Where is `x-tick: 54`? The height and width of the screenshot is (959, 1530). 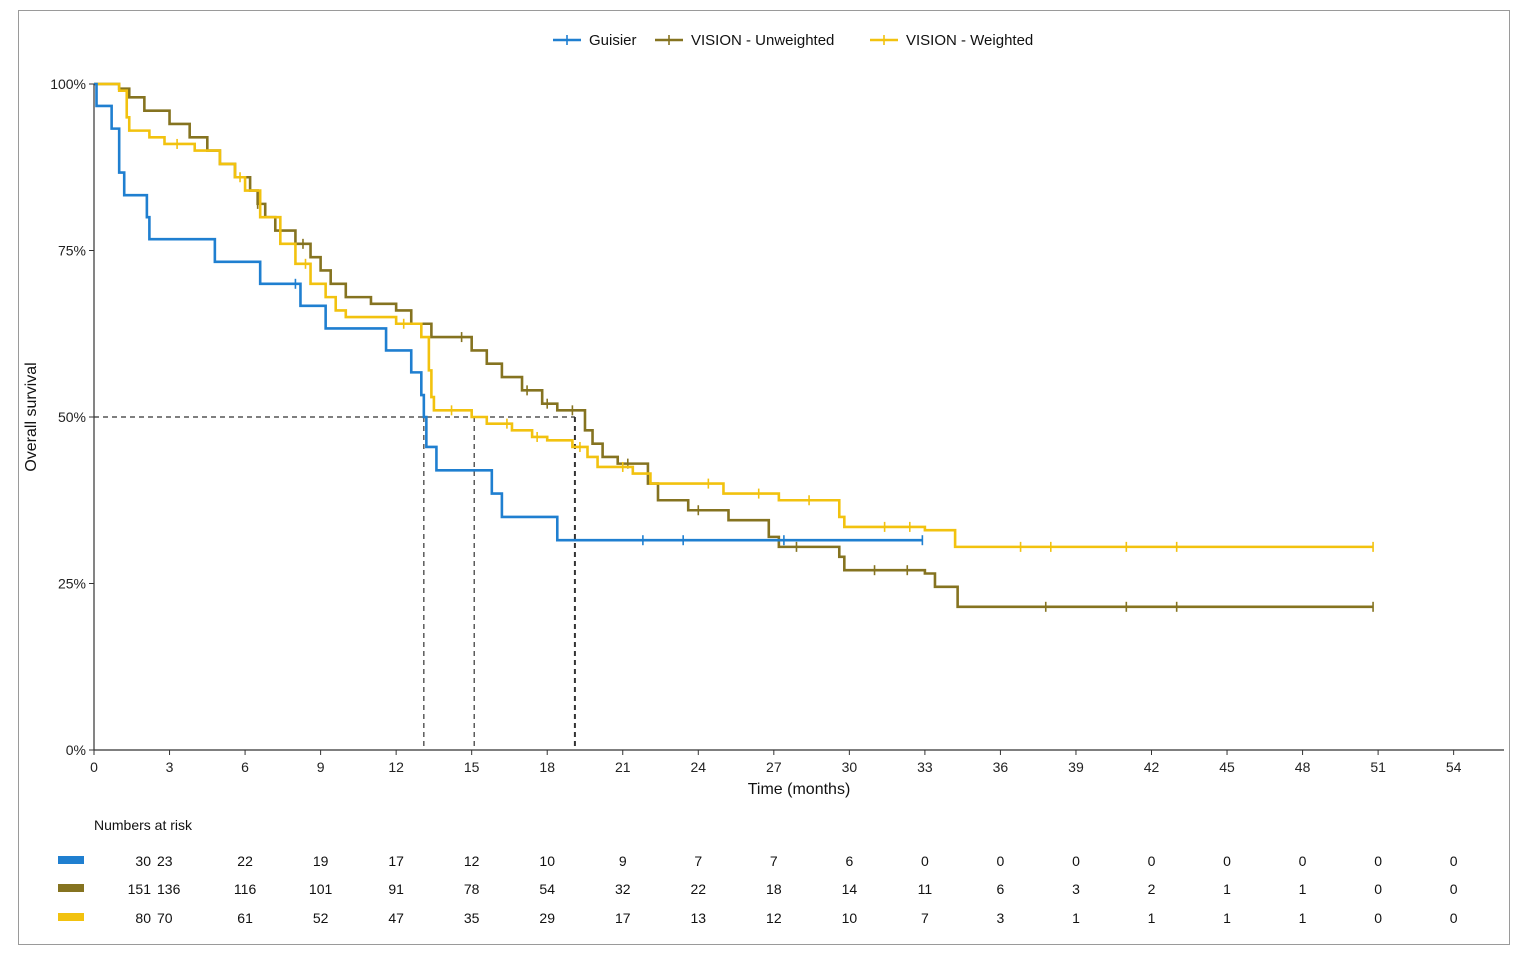
x-tick: 54 is located at coordinates (1454, 762).